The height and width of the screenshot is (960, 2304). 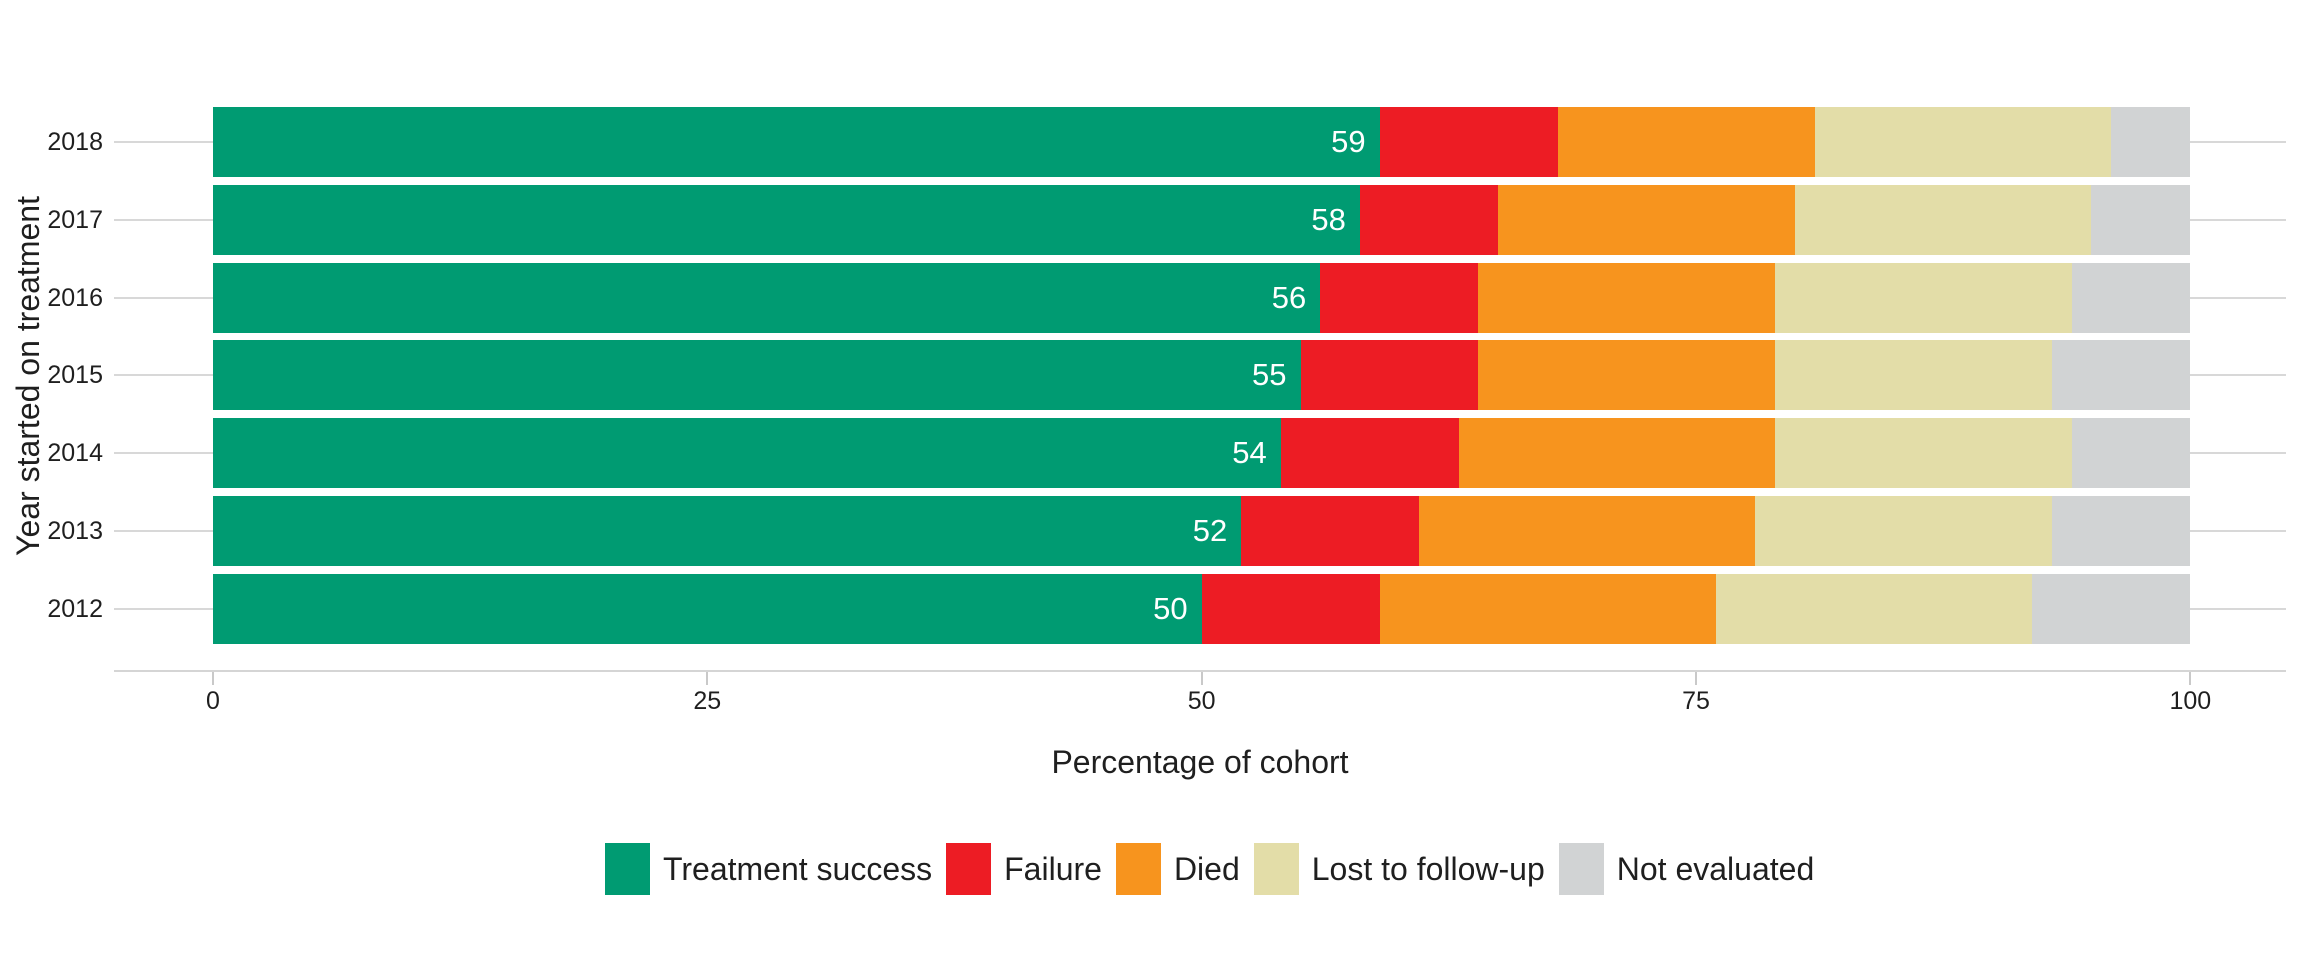 What do you see at coordinates (627, 869) in the screenshot?
I see `legend-swatch-treatment-success` at bounding box center [627, 869].